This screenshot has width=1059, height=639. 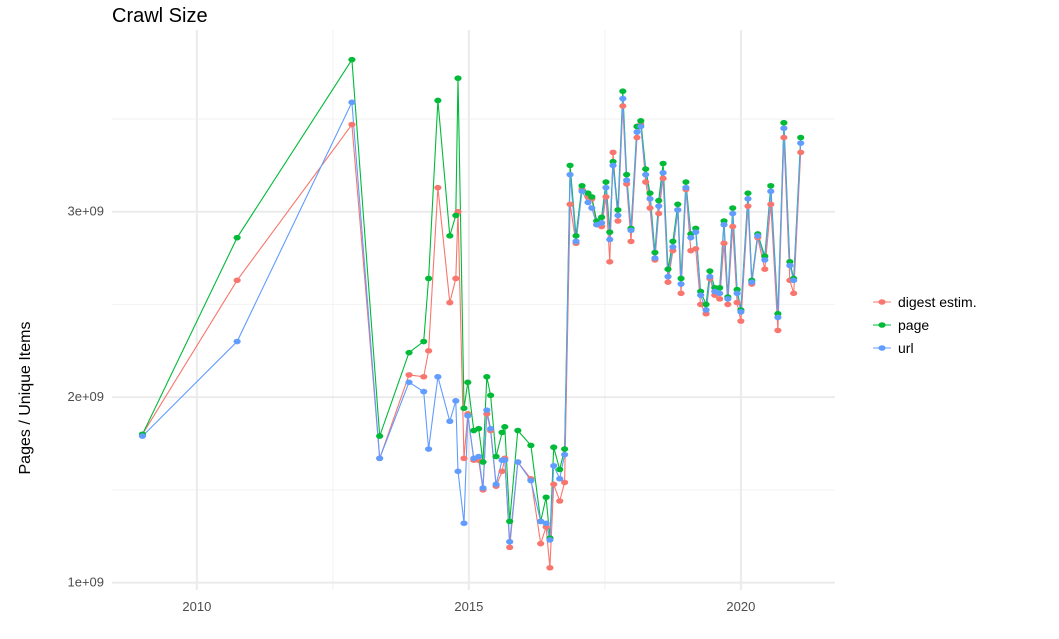 What do you see at coordinates (25, 398) in the screenshot?
I see `y-axis-label: Pages / Unique Items` at bounding box center [25, 398].